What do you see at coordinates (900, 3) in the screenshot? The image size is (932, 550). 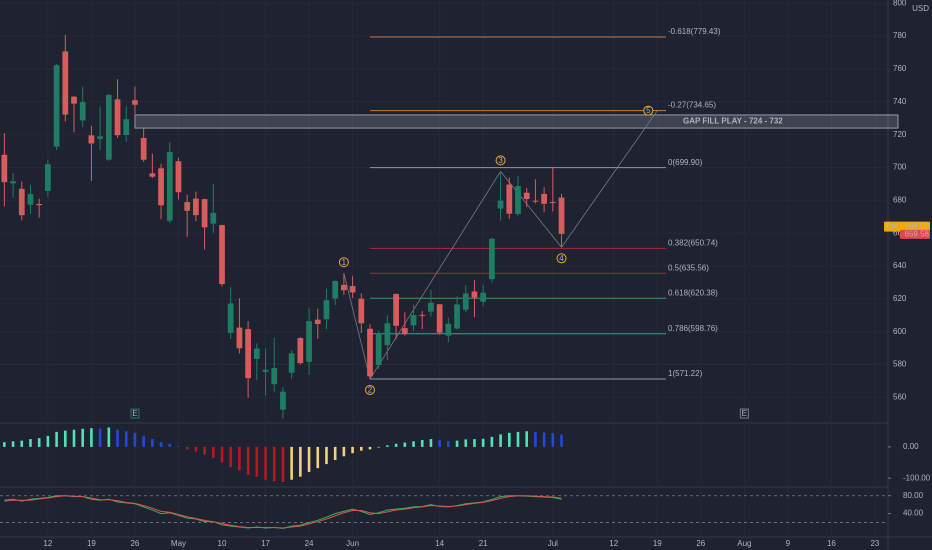 I see `y-tick-label: 800` at bounding box center [900, 3].